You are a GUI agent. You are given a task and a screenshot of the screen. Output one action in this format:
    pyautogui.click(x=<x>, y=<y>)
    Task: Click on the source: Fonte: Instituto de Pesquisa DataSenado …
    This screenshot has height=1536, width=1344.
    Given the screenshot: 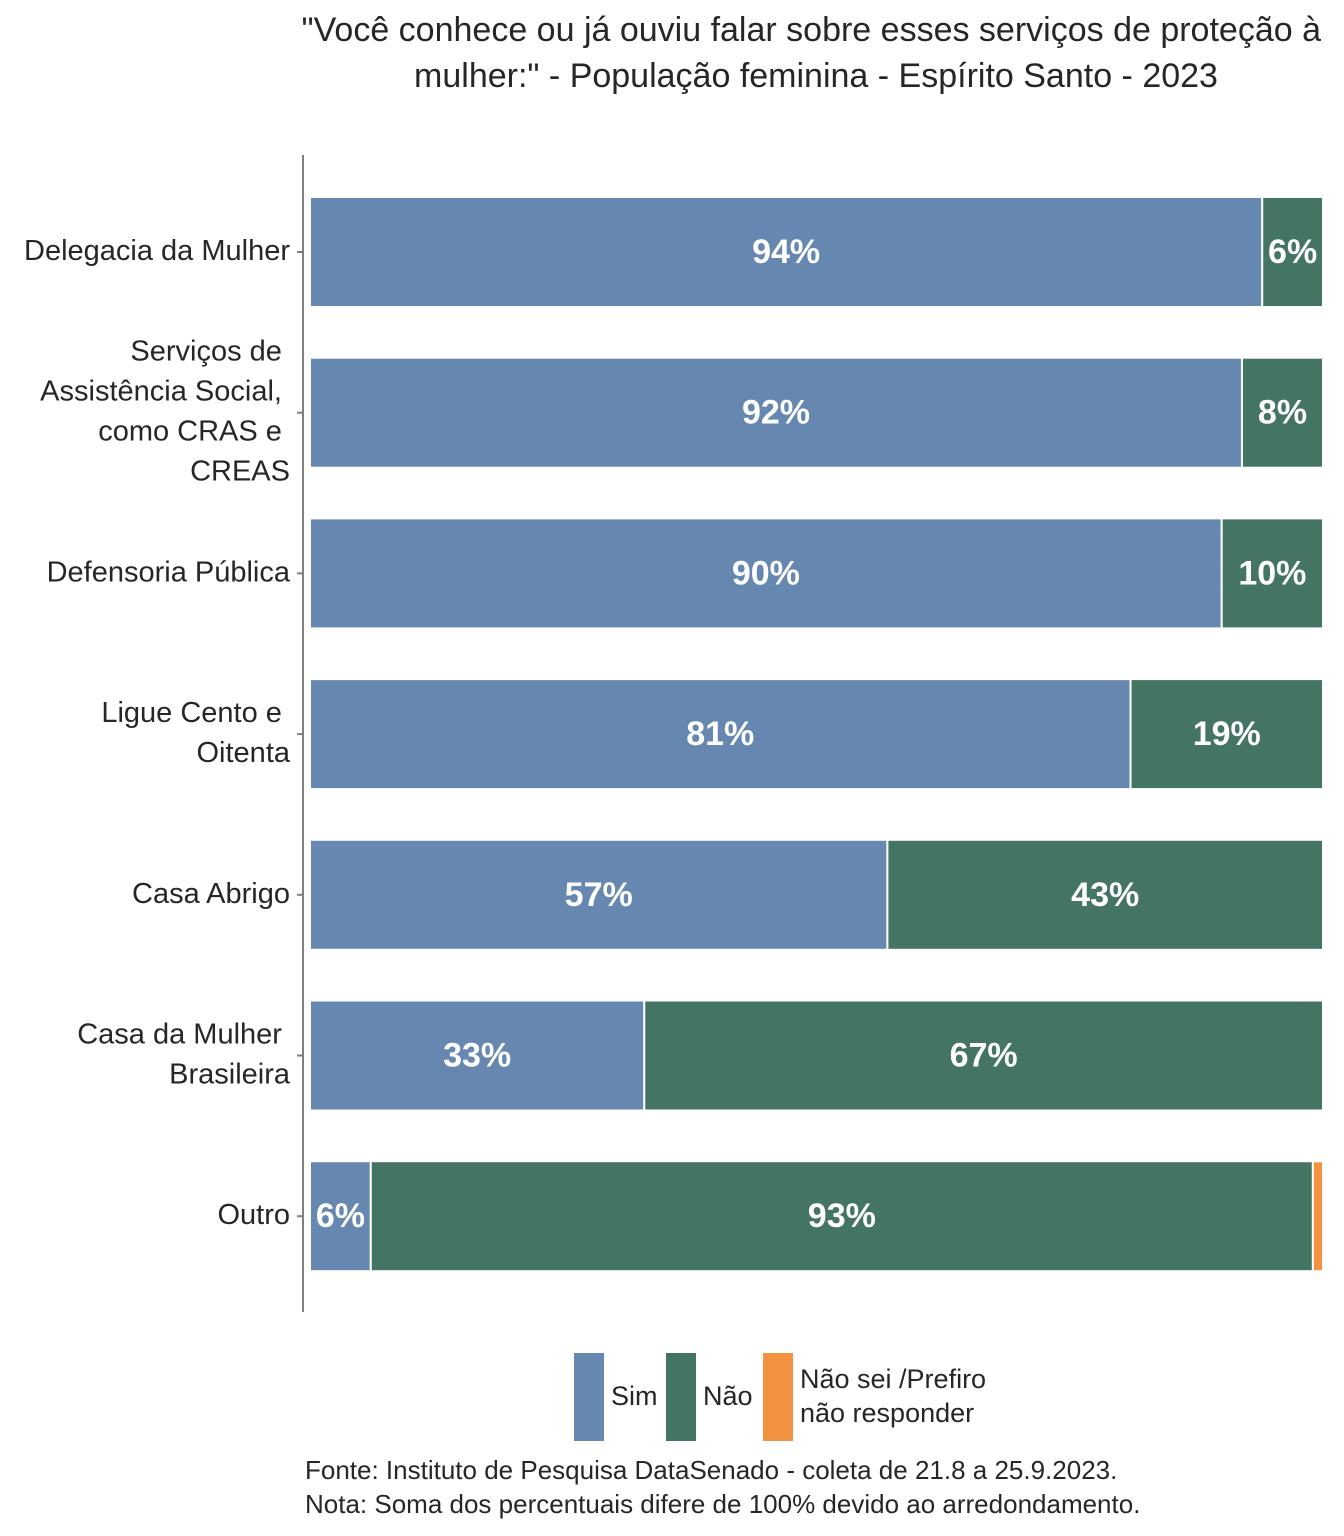 What is the action you would take?
    pyautogui.click(x=711, y=1470)
    